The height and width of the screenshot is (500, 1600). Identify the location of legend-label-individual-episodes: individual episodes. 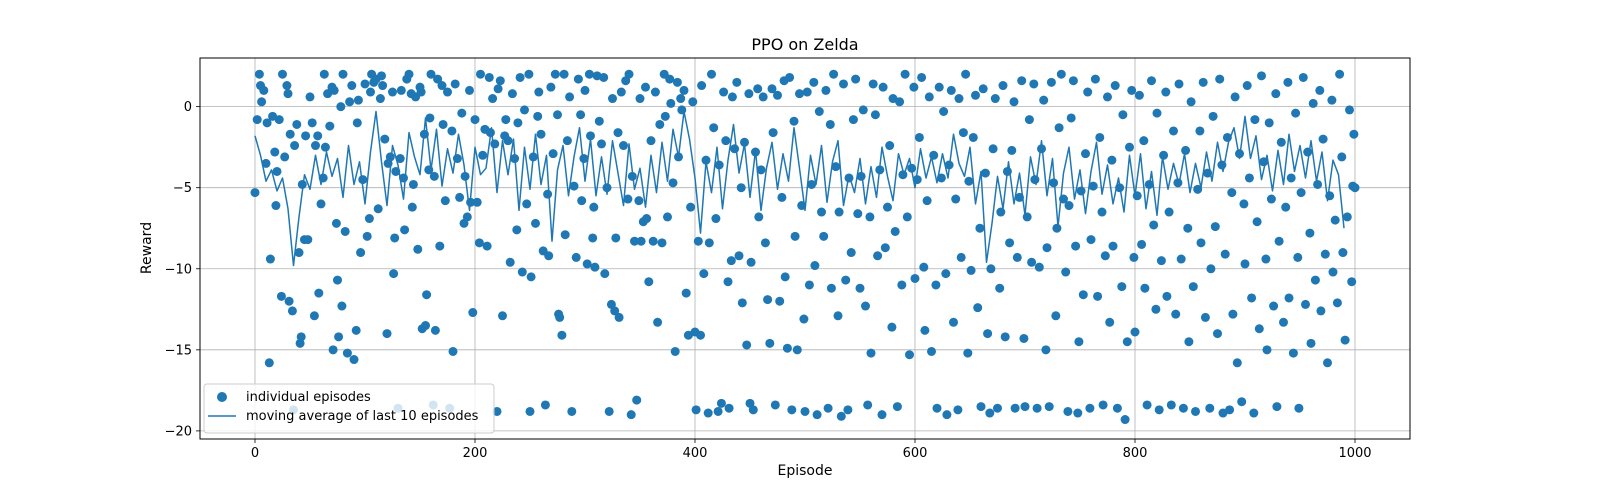
(308, 397).